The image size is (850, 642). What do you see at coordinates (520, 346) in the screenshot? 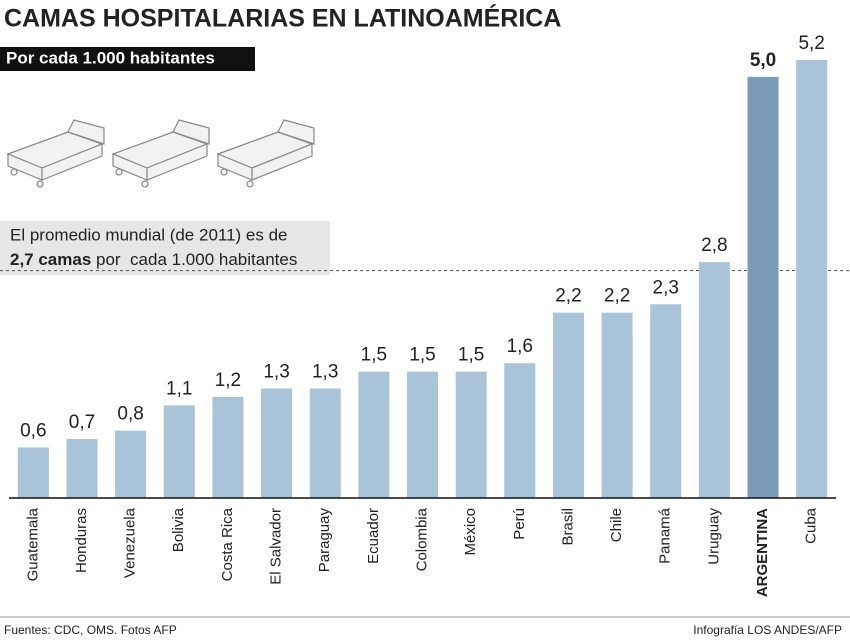
I see `value-label: 1,6` at bounding box center [520, 346].